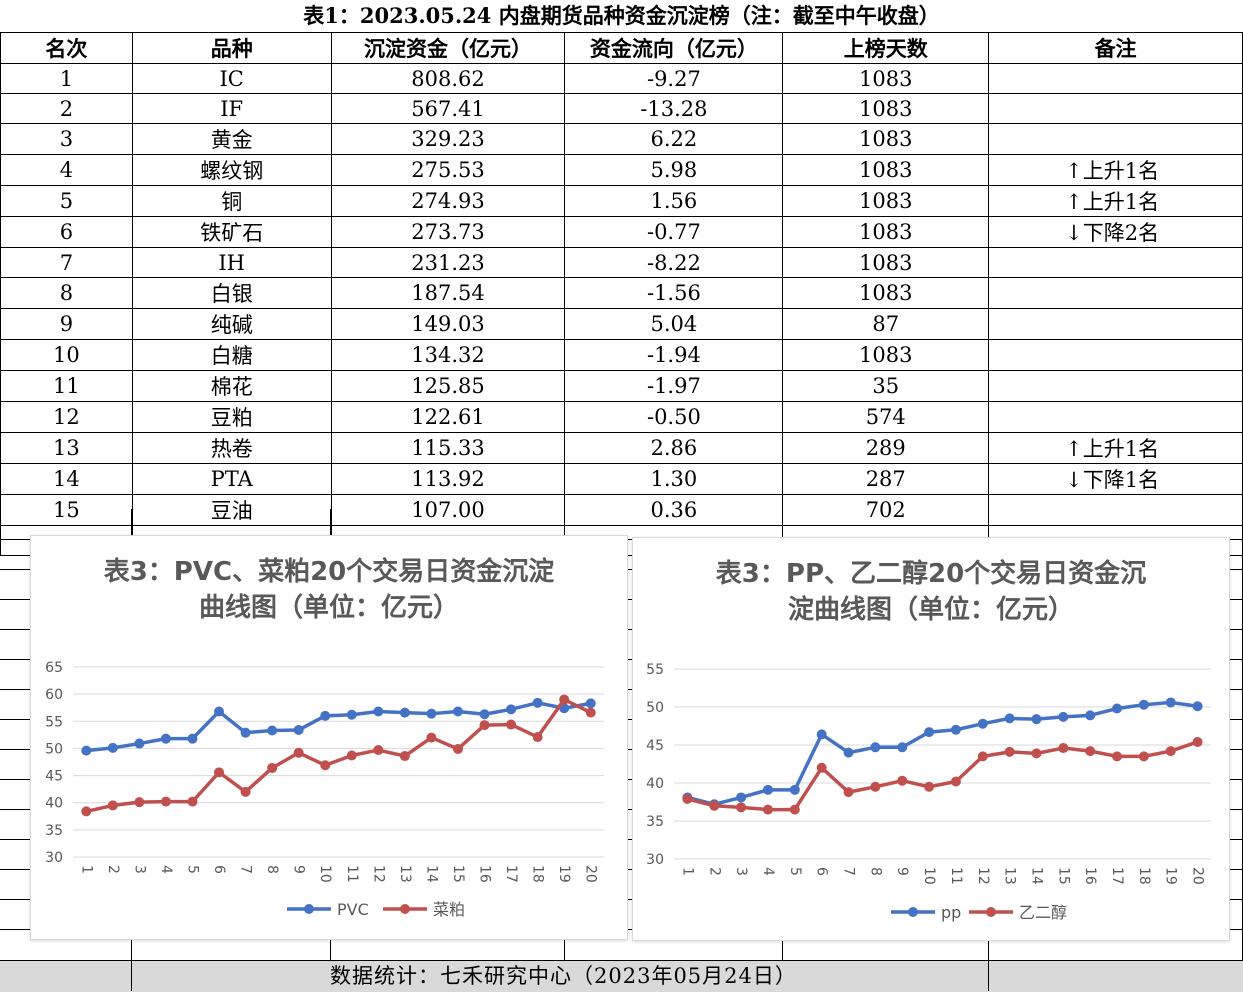 The height and width of the screenshot is (992, 1243). What do you see at coordinates (231, 293) in the screenshot?
I see `cell-variety: 白银` at bounding box center [231, 293].